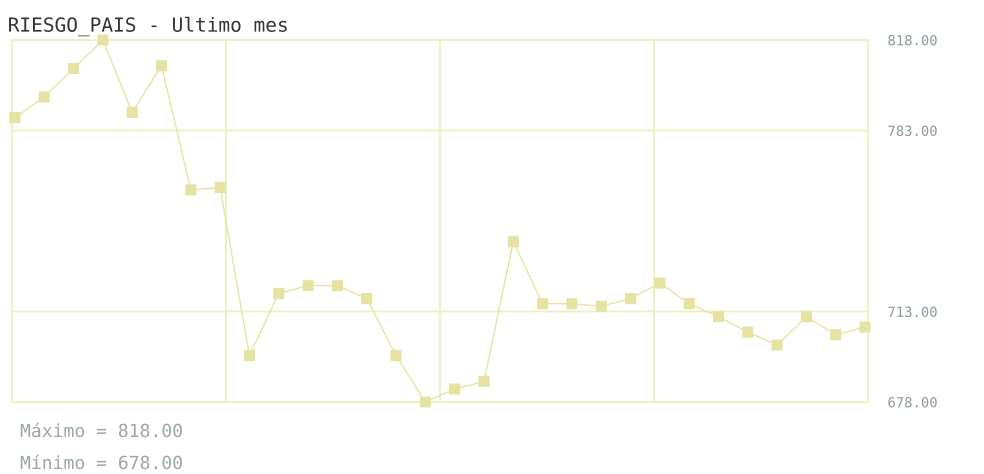  I want to click on y-tick-label: 818.00, so click(912, 40).